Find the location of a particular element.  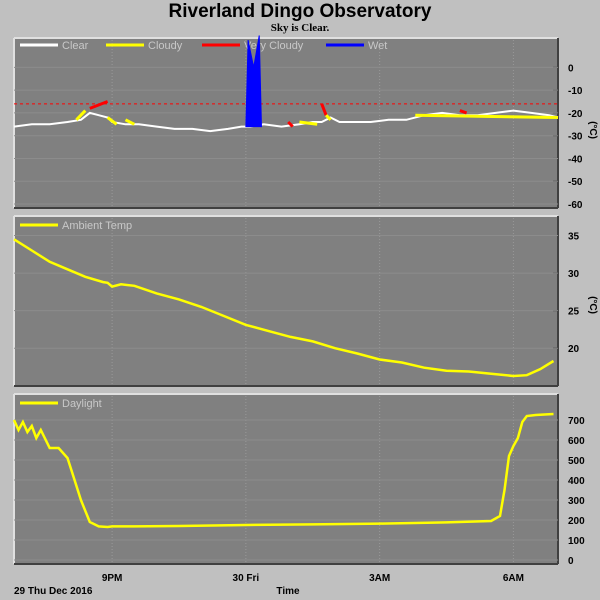

legend-label-3: Wet is located at coordinates (377, 46).